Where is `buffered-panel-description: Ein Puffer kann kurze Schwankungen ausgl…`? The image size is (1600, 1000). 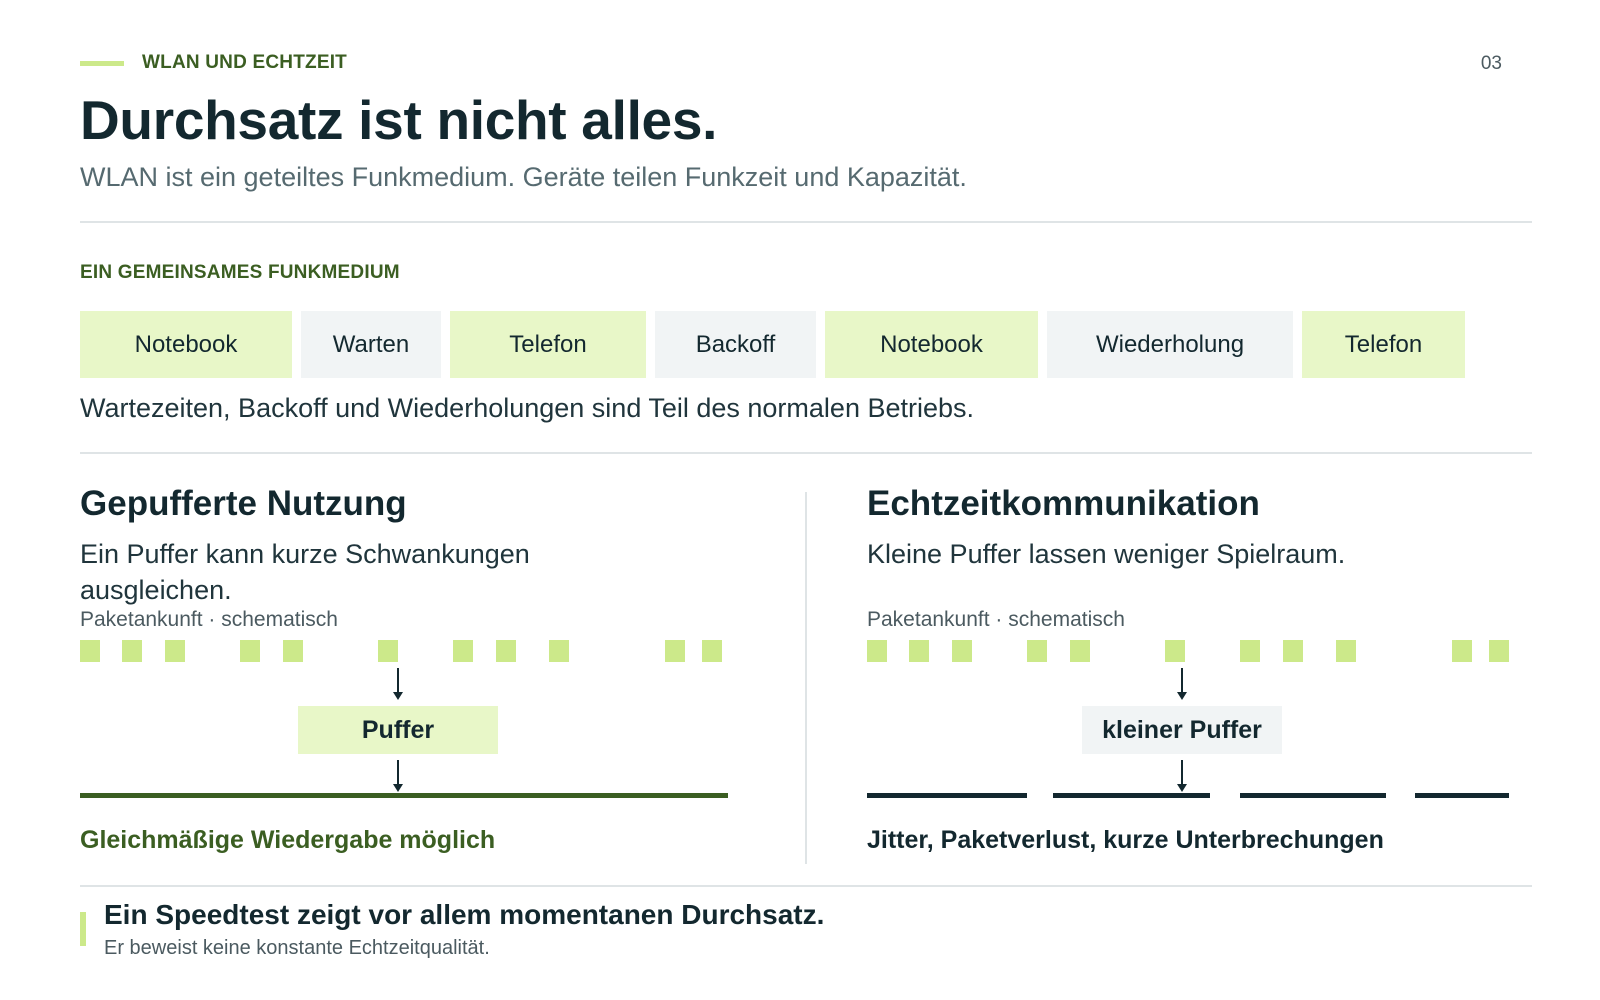
buffered-panel-description: Ein Puffer kann kurze Schwankungen ausgl… is located at coordinates (305, 572).